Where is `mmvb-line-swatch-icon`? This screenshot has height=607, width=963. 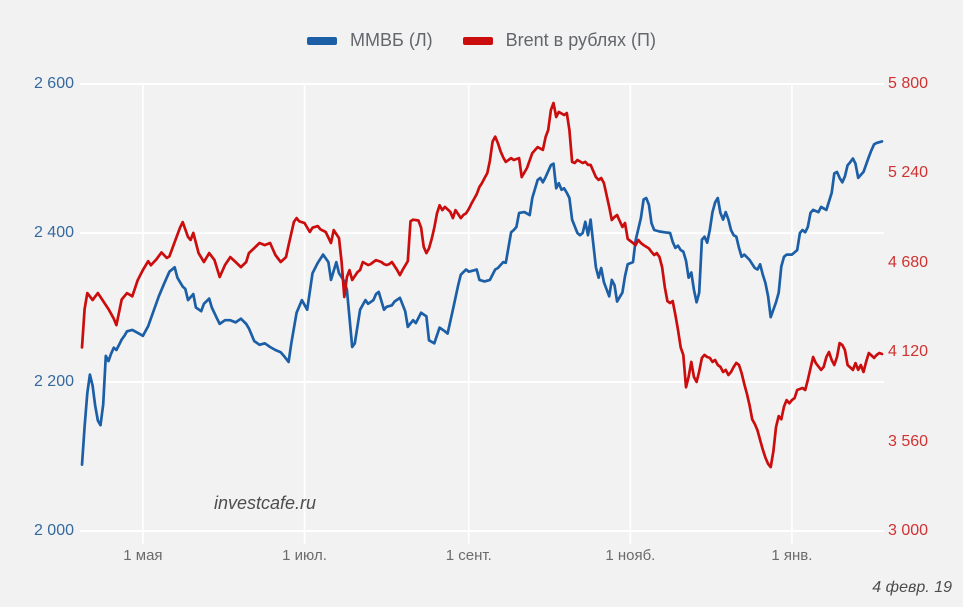
mmvb-line-swatch-icon is located at coordinates (322, 40).